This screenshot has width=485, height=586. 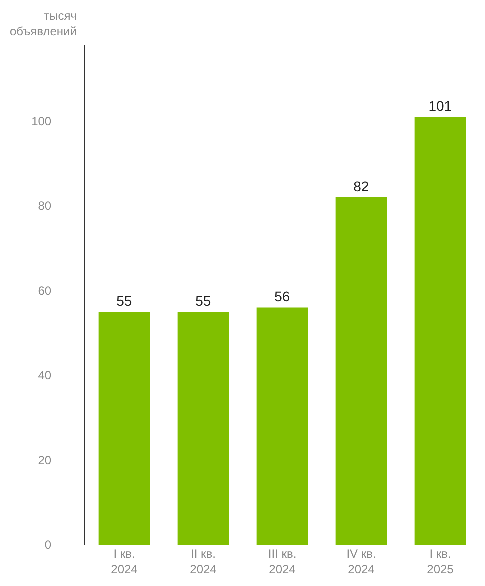 I want to click on x-tick-label: IV кв. 2024, so click(x=361, y=562).